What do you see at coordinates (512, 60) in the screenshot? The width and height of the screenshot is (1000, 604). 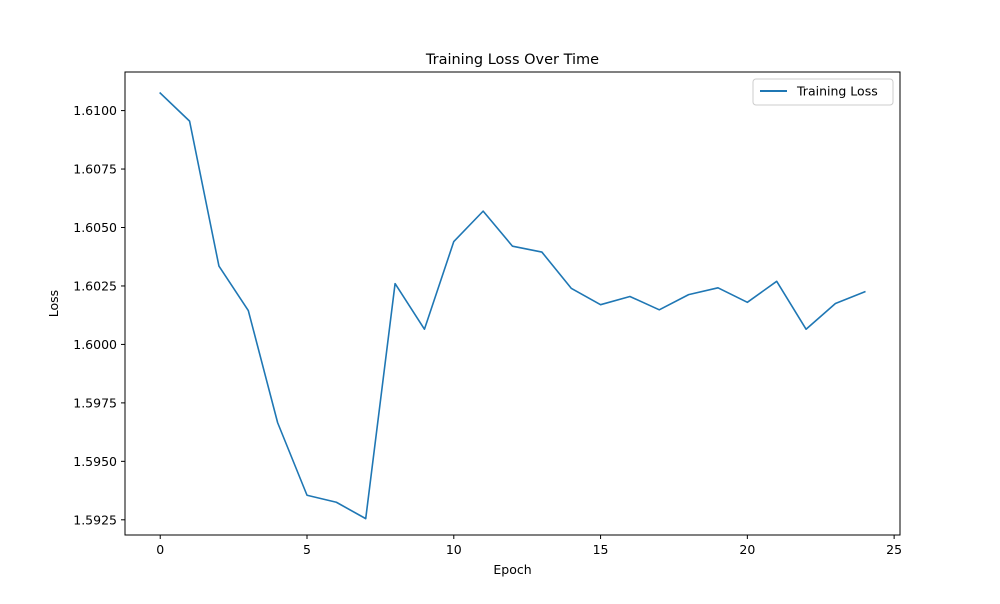 I see `chart-title: Training Loss Over Time` at bounding box center [512, 60].